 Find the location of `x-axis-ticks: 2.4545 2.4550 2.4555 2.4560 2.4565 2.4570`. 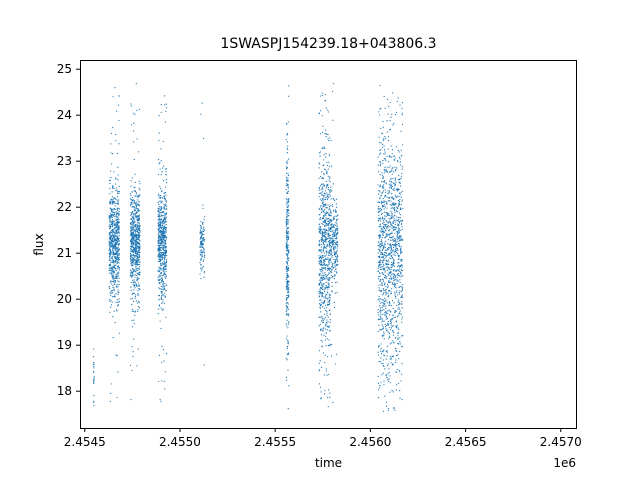

x-axis-ticks: 2.4545 2.4550 2.4555 2.4560 2.4565 2.4570 is located at coordinates (323, 438).